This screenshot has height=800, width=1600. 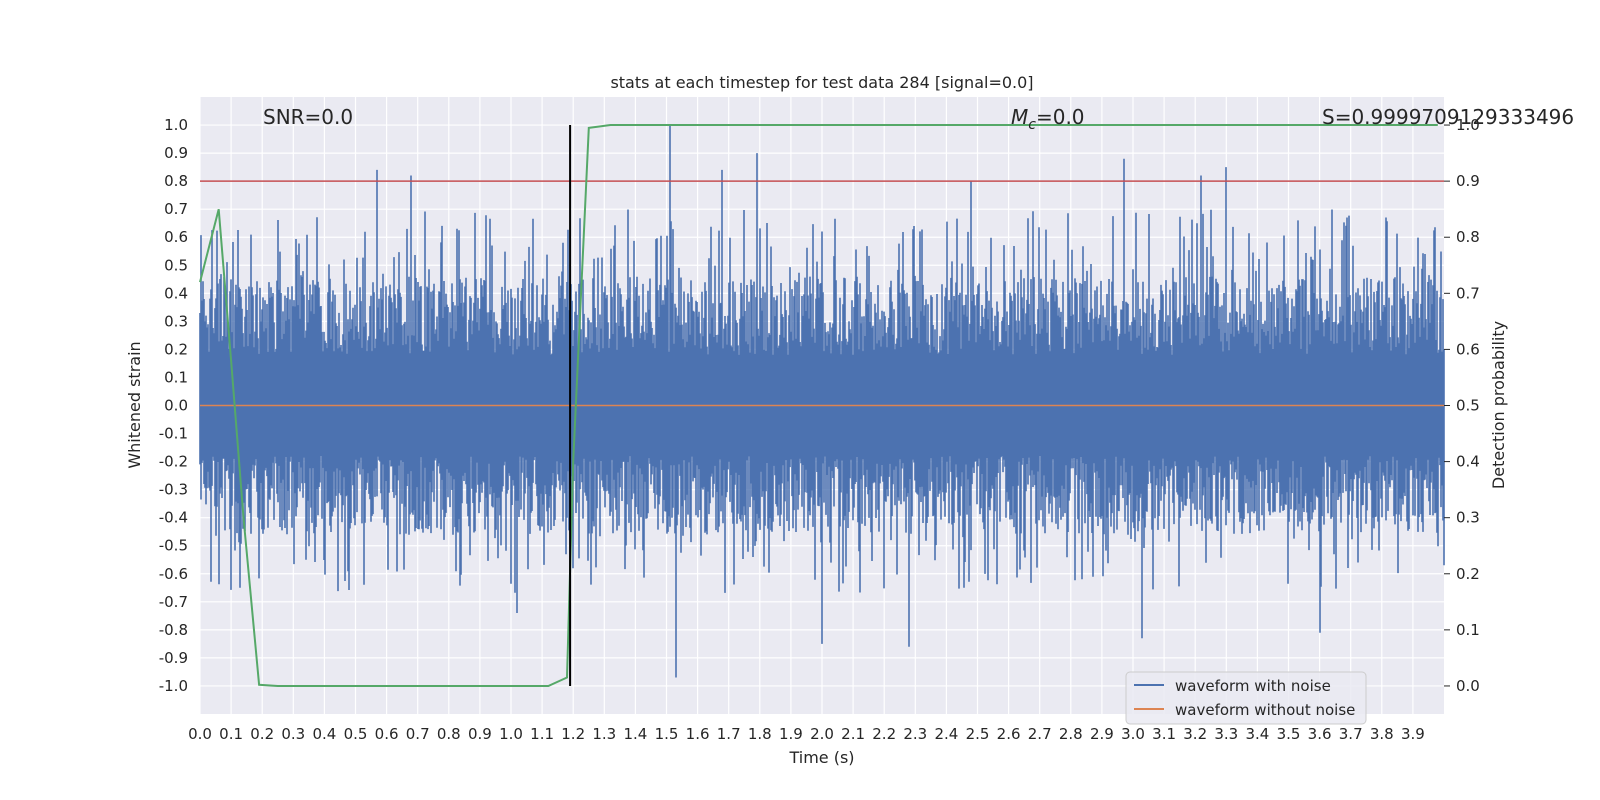 What do you see at coordinates (1468, 293) in the screenshot?
I see `y2-tick-label: 0.7` at bounding box center [1468, 293].